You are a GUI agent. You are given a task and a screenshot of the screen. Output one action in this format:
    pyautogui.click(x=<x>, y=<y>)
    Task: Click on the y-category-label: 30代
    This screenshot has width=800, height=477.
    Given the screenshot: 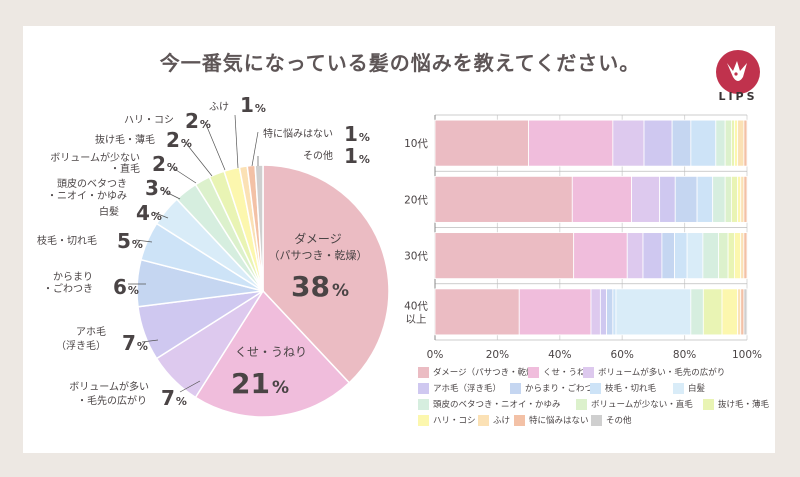 What is the action you would take?
    pyautogui.click(x=416, y=257)
    